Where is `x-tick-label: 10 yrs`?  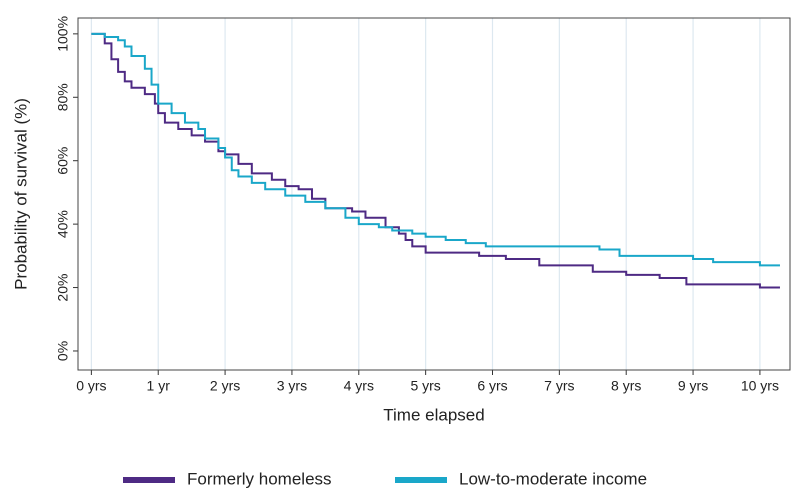
x-tick-label: 10 yrs is located at coordinates (760, 386).